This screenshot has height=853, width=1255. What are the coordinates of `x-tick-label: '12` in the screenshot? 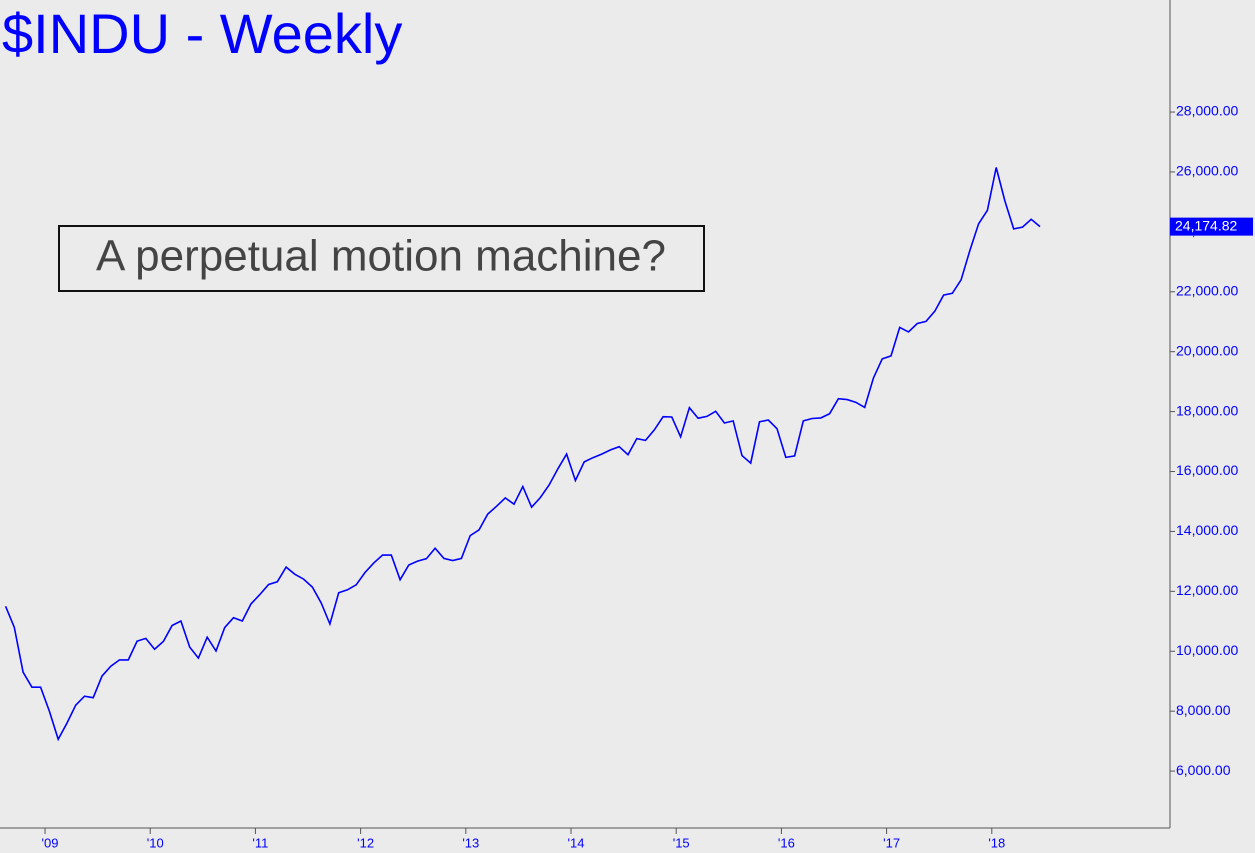 It's located at (365, 842).